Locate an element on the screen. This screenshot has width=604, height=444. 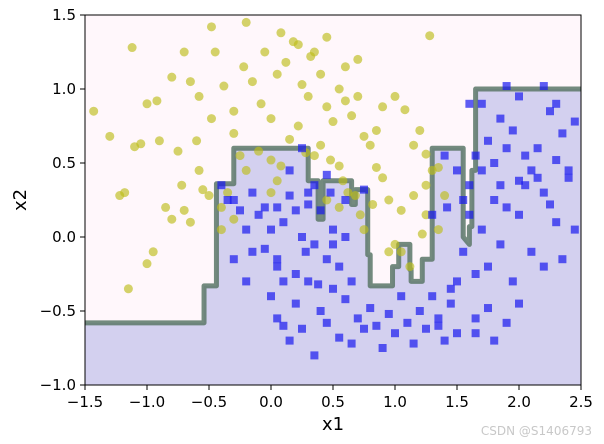
y-tick-label: −0.5 is located at coordinates (58, 311).